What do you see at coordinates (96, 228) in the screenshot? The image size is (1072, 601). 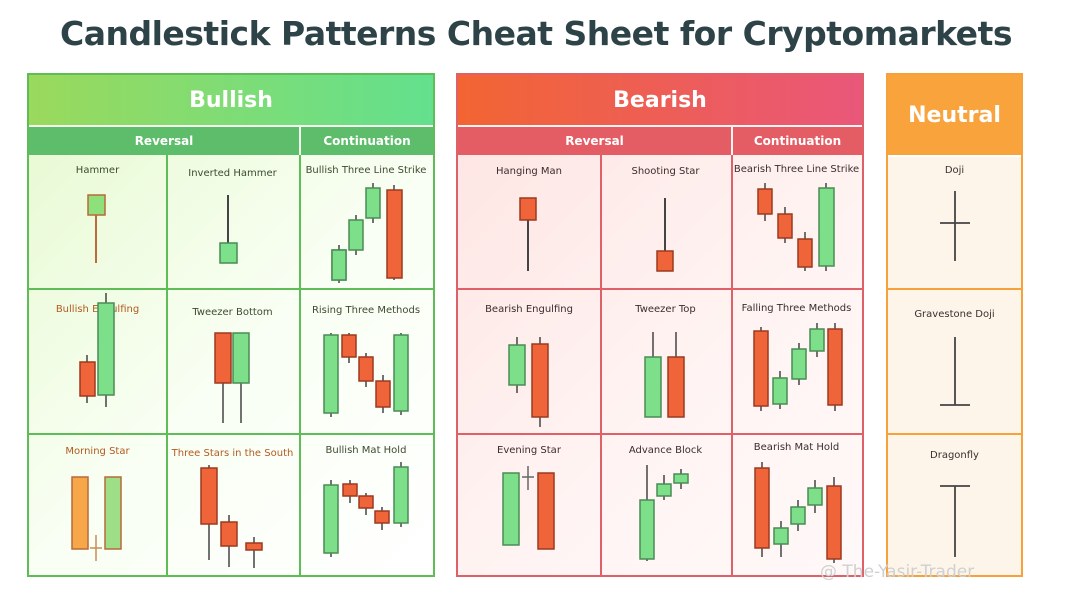 I see `hammer-candle` at bounding box center [96, 228].